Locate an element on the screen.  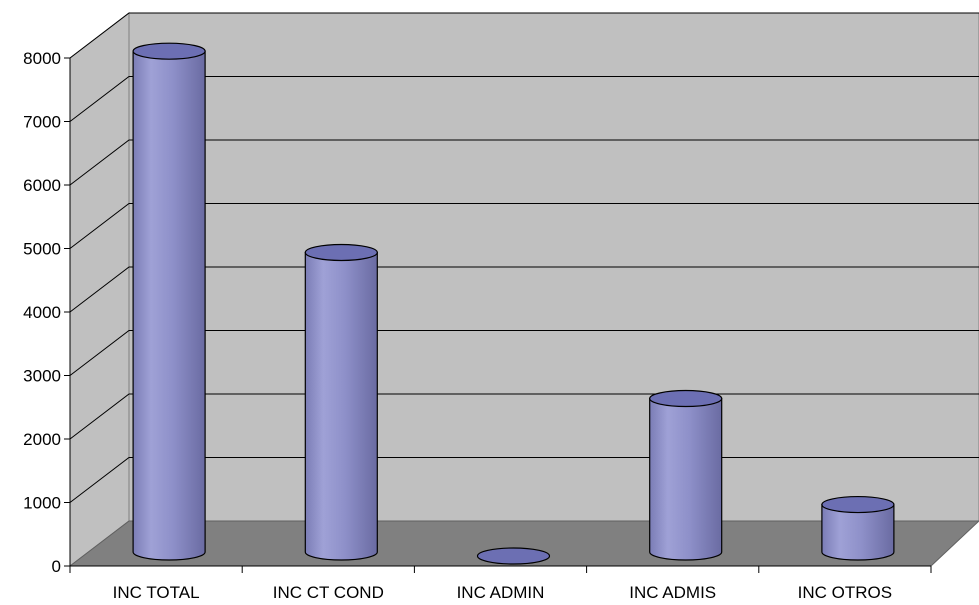
y-tick-label: 0 is located at coordinates (56, 566).